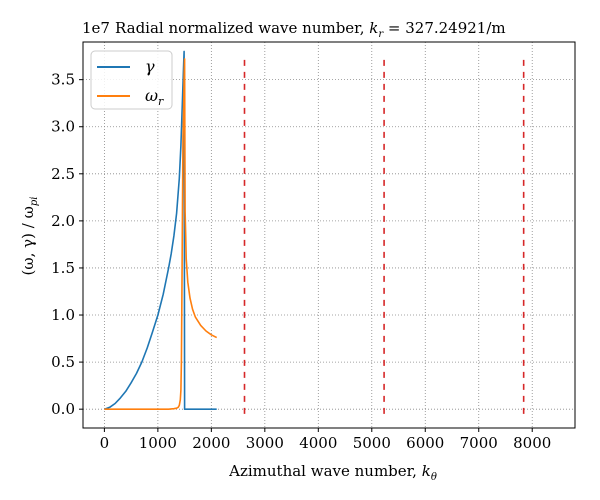 This screenshot has height=500, width=600. What do you see at coordinates (381, 34) in the screenshot?
I see `chart-title-k-sub: r` at bounding box center [381, 34].